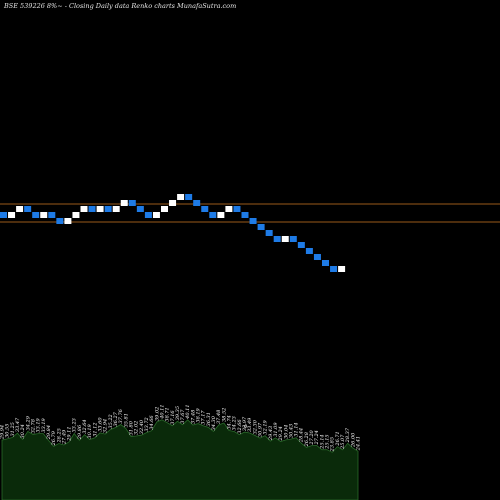 Image resolution: width=500 pixels, height=500 pixels. Describe the element at coordinates (173, 233) in the screenshot. I see `renko-bricks` at that location.